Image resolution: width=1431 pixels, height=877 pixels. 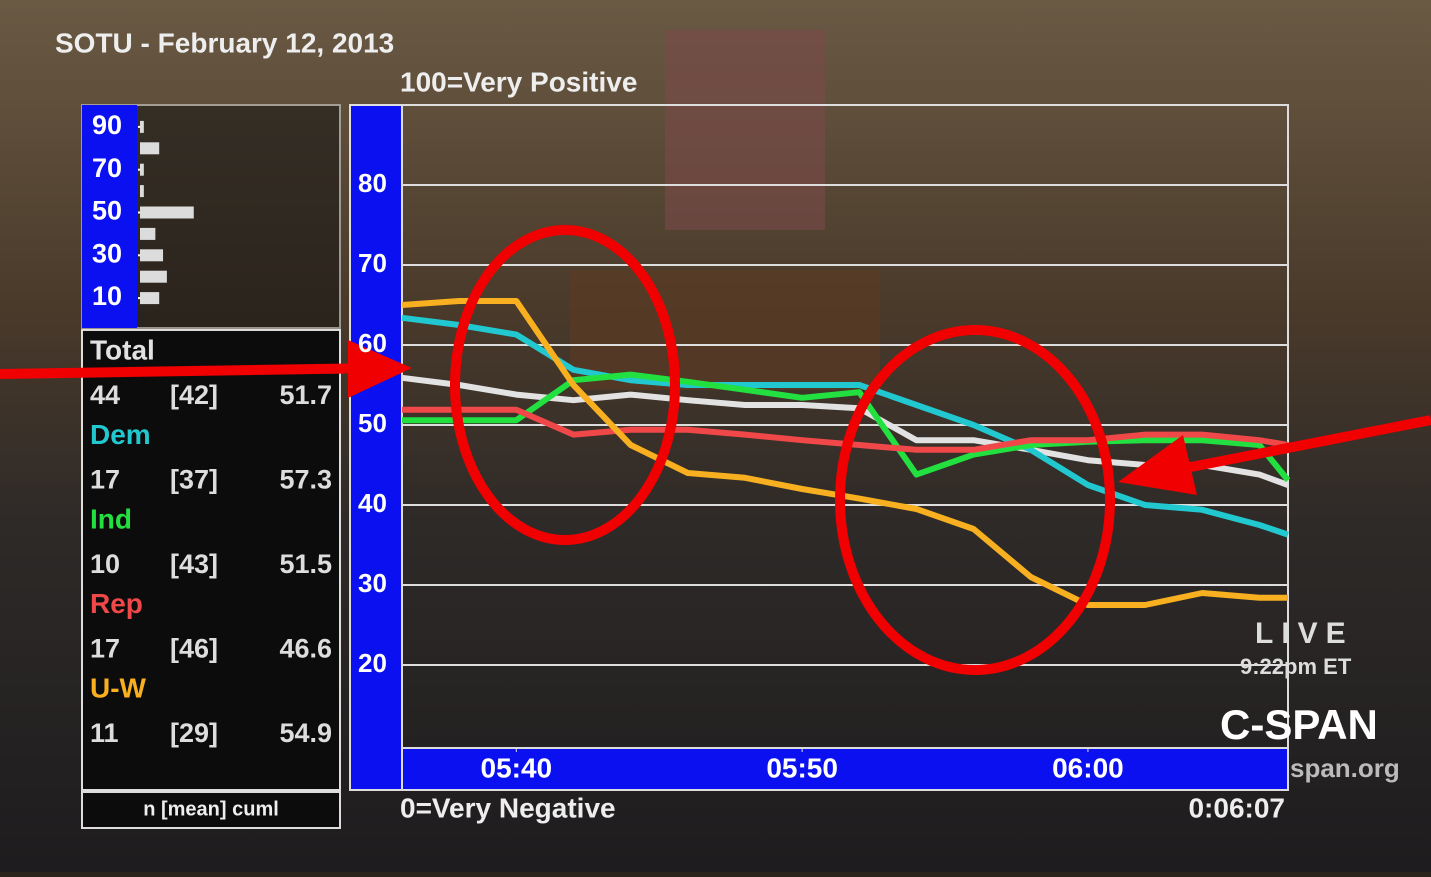 What do you see at coordinates (745, 130) in the screenshot?
I see `flag` at bounding box center [745, 130].